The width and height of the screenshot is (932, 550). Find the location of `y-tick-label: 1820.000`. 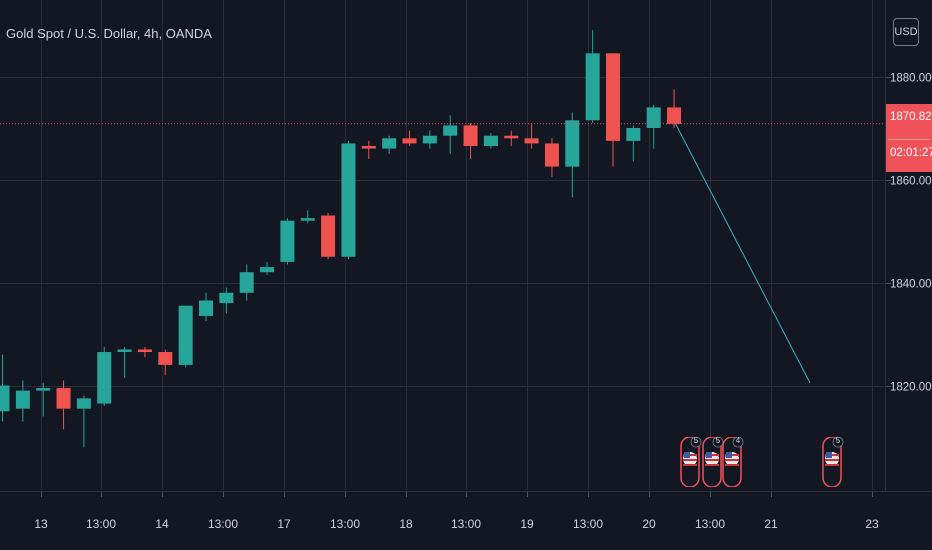

y-tick-label: 1820.000 is located at coordinates (911, 388).